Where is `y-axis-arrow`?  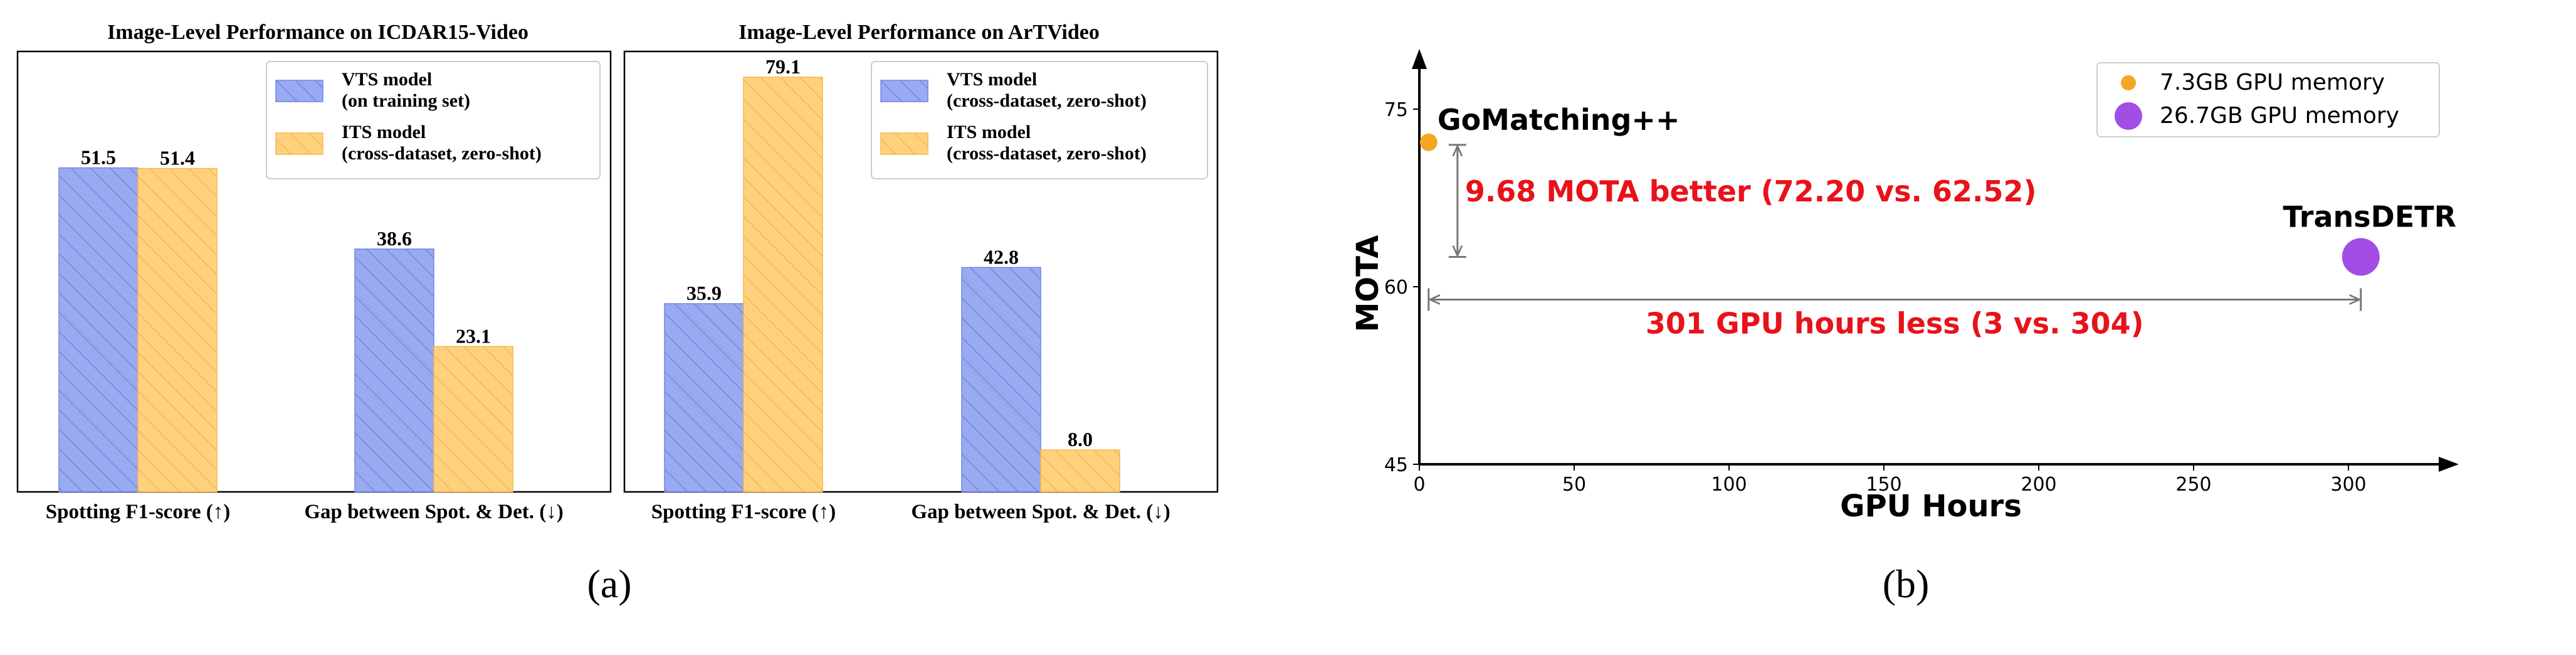
y-axis-arrow is located at coordinates (1419, 59).